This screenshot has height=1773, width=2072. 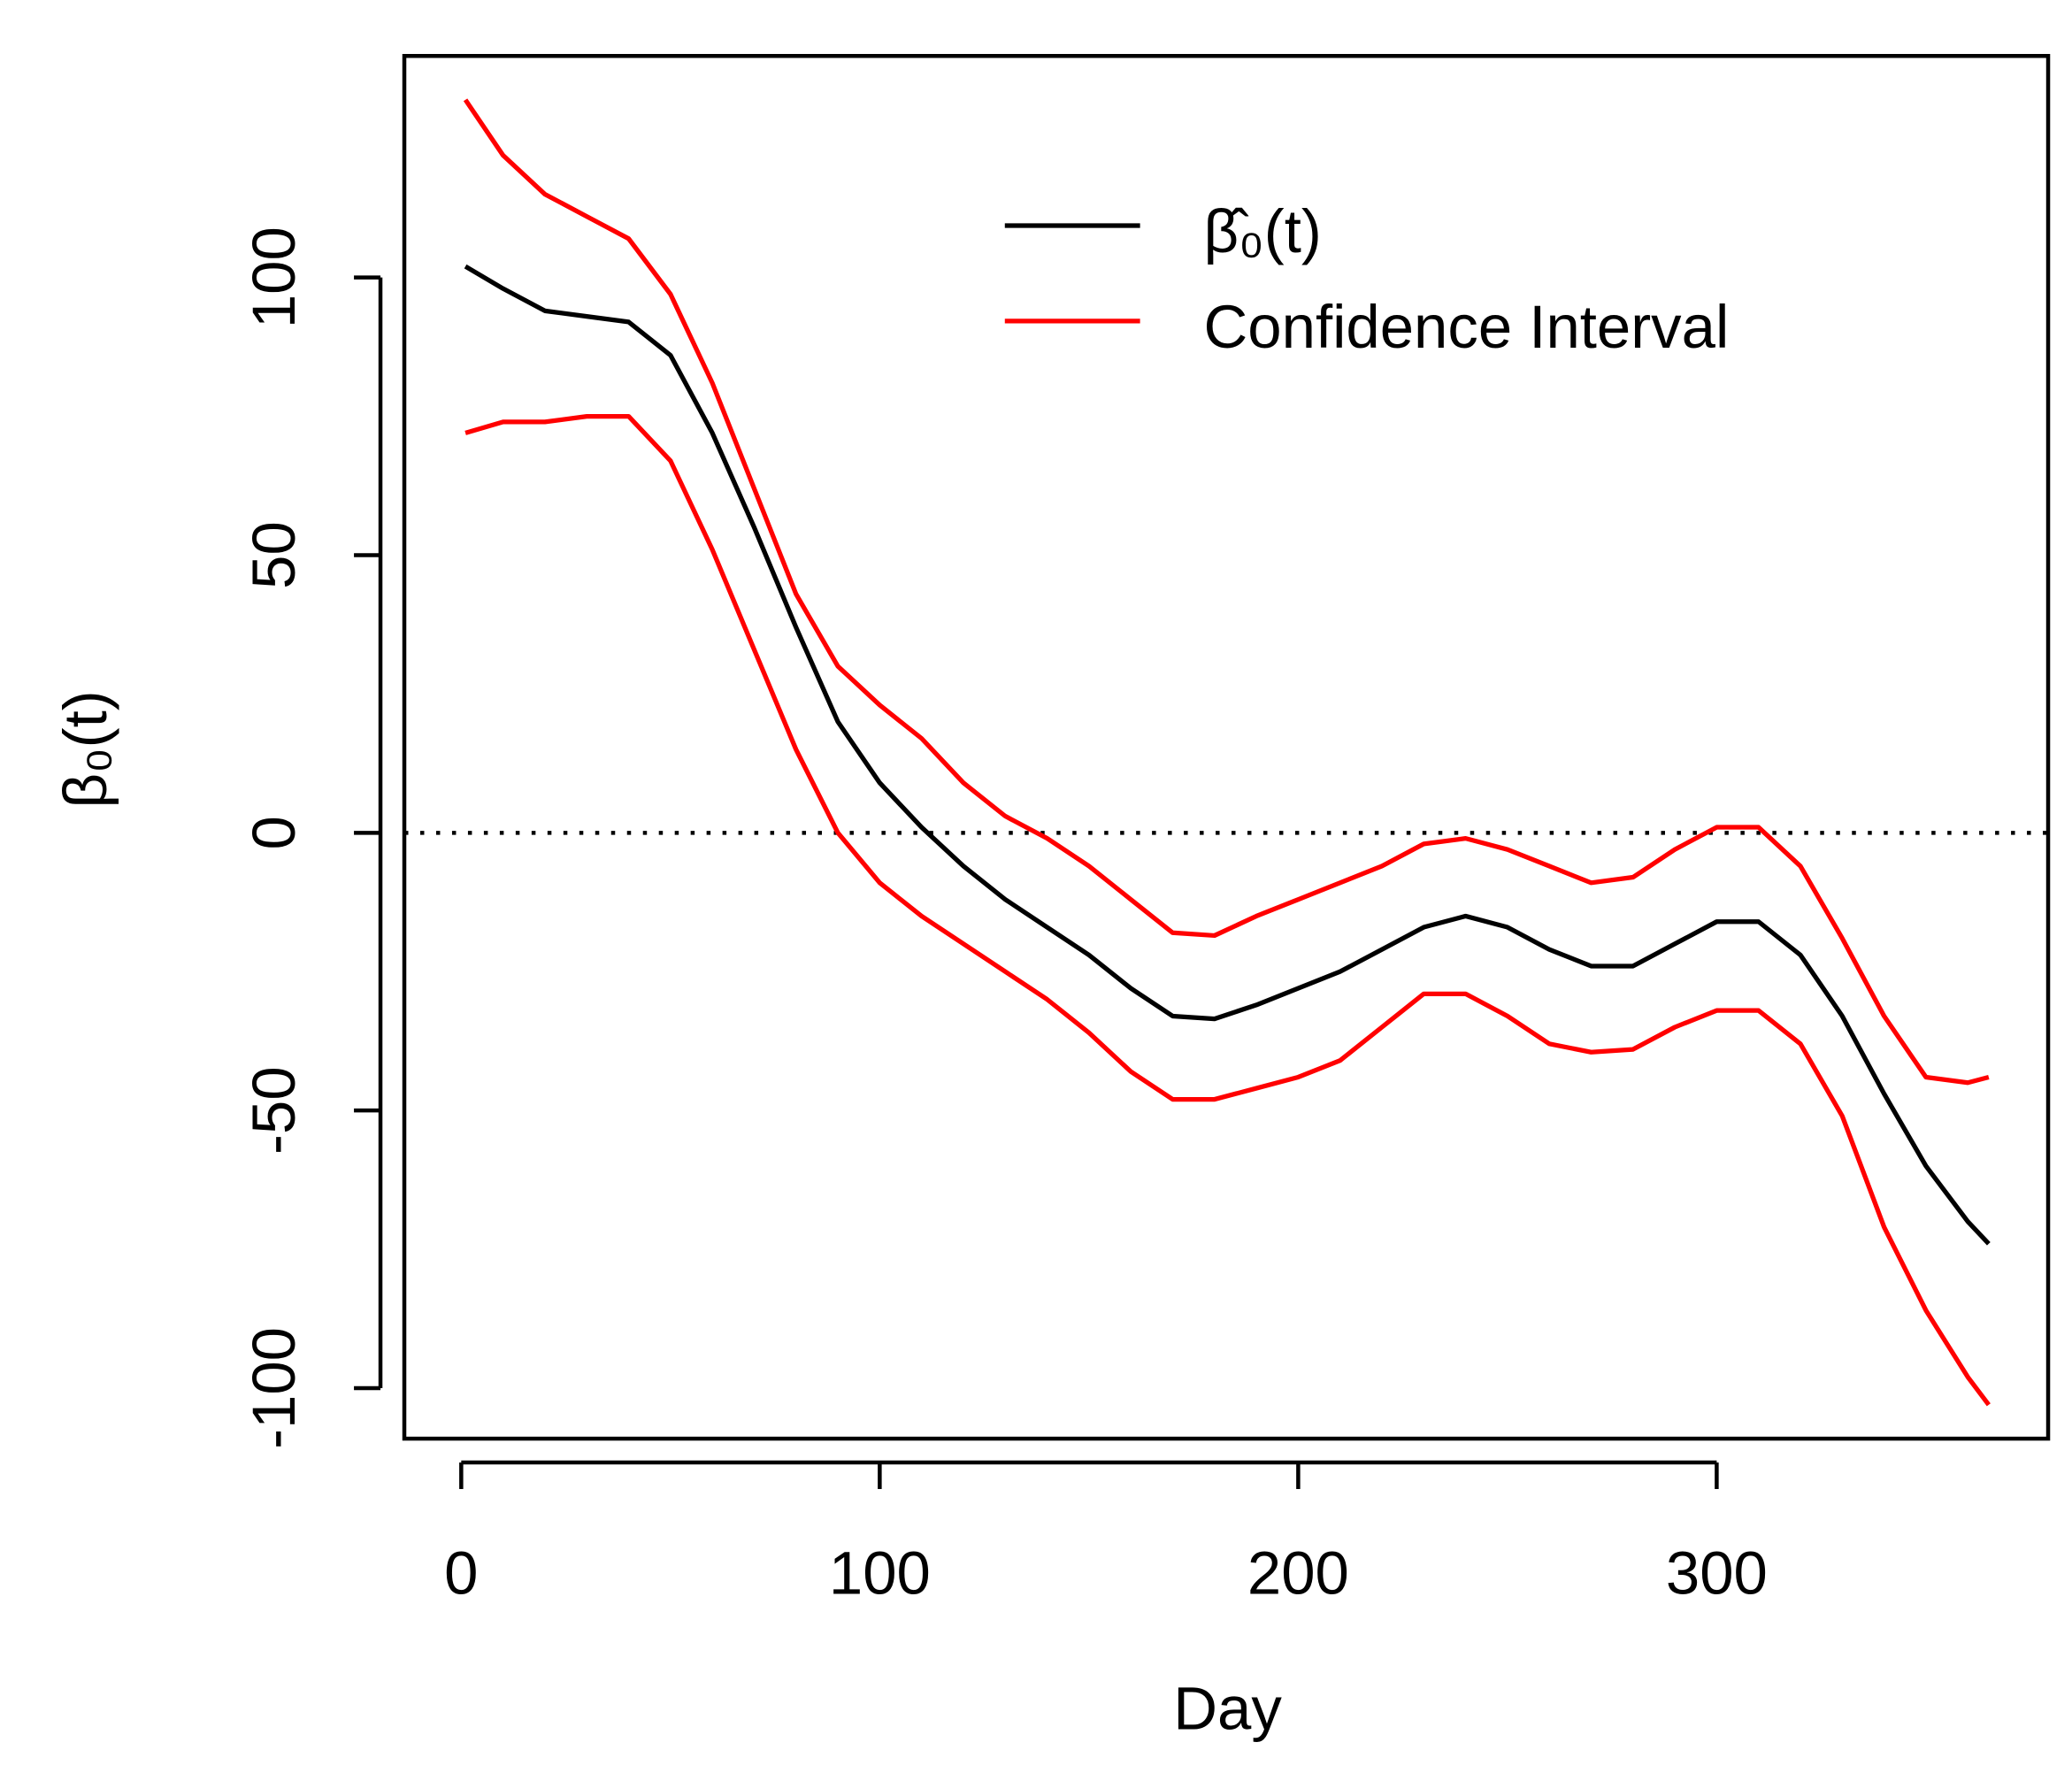 I want to click on legend-label: Confidence Interval, so click(x=1467, y=327).